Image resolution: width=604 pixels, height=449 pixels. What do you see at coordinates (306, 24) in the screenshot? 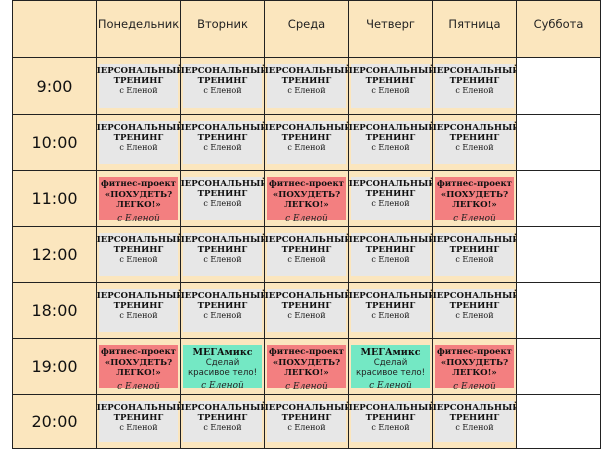
I see `day-label: Среда` at bounding box center [306, 24].